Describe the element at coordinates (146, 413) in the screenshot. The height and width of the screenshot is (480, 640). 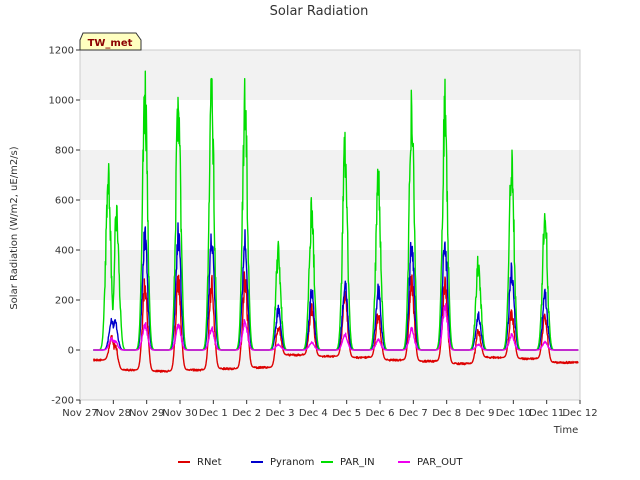
I see `x-tick-label: Nov 29` at that location.